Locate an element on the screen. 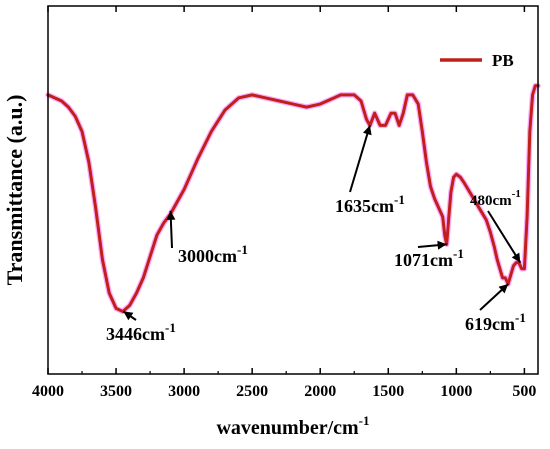  annotation-label-1: 3000cm-1 is located at coordinates (213, 254).